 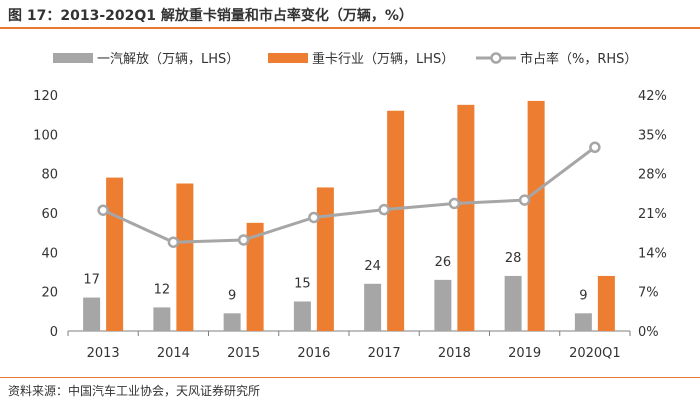 I want to click on legend-label-jiefang: 一汽解放（万辆，LHS）, so click(x=168, y=59).